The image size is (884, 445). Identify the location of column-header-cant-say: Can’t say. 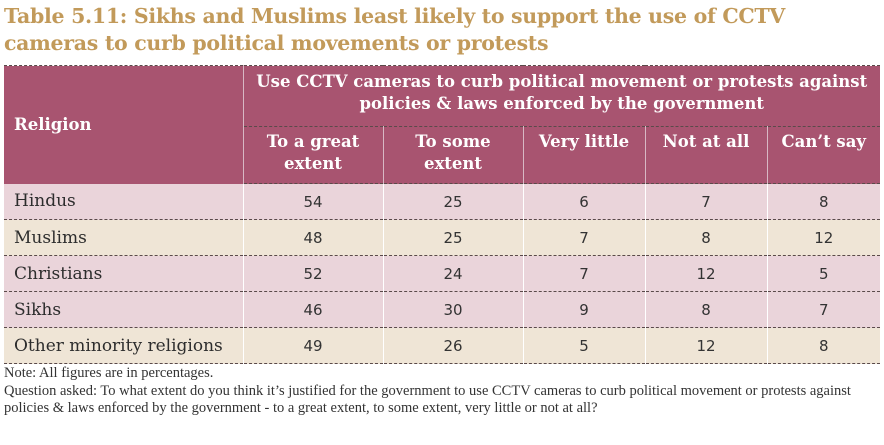
(823, 155).